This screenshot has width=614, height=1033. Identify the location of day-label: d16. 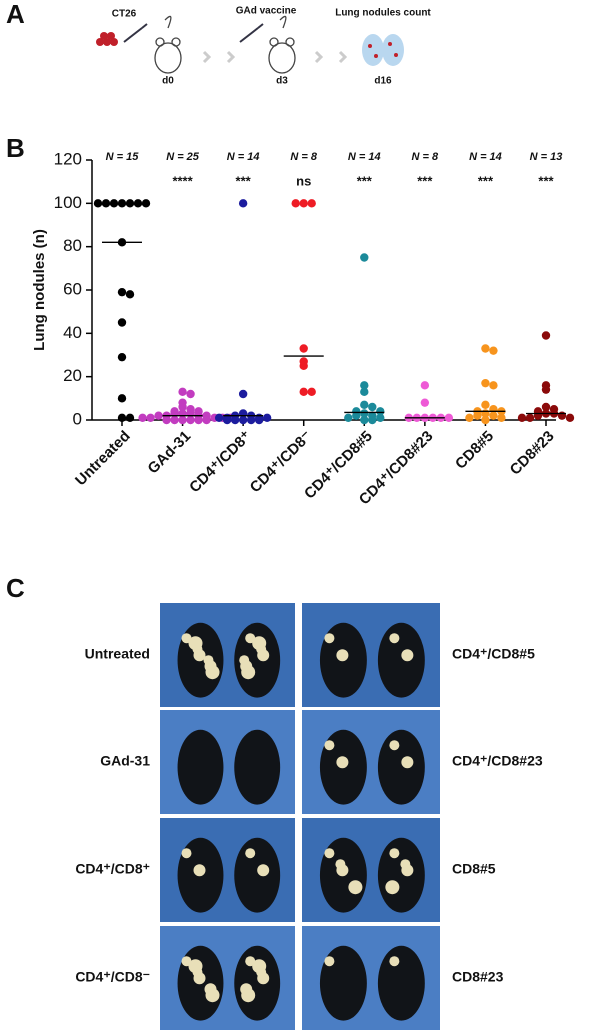
(383, 81).